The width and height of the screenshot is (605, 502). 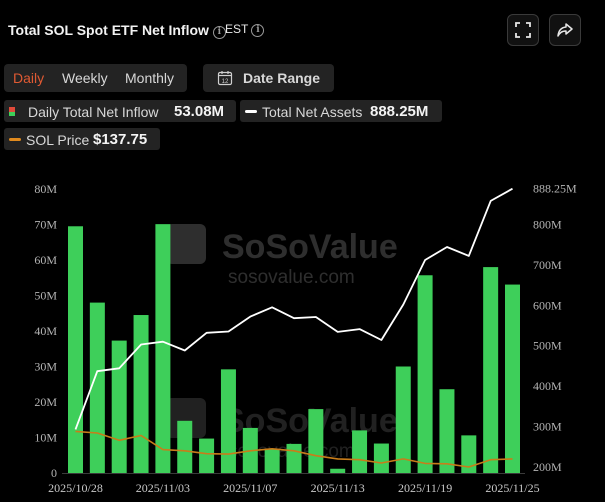 I want to click on y-right-tick-label: 800M, so click(x=547, y=224).